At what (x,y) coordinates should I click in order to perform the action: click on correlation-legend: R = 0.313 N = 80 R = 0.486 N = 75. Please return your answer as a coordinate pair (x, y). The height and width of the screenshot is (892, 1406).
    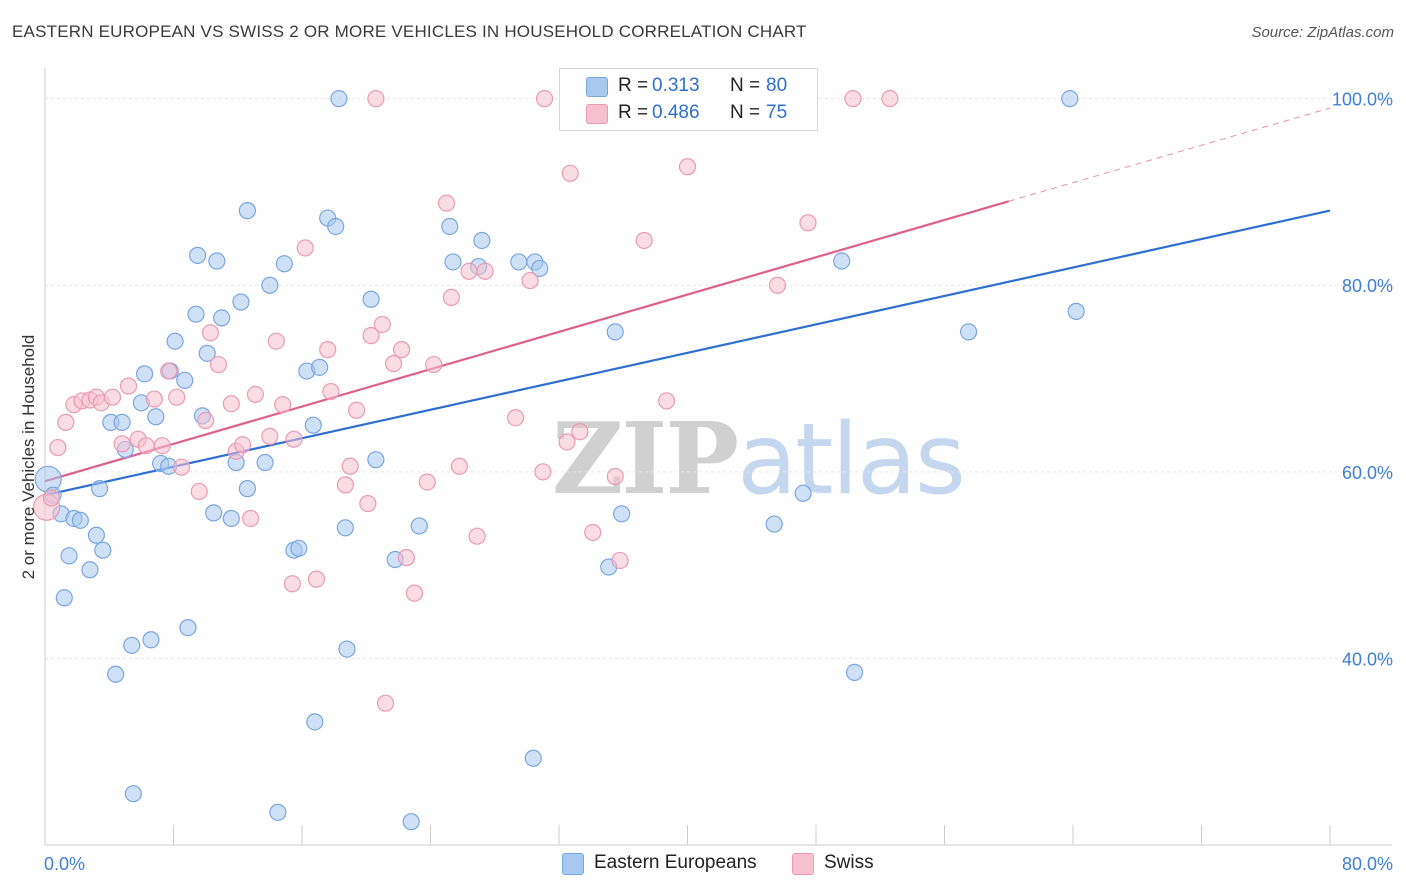
    Looking at the image, I should click on (688, 99).